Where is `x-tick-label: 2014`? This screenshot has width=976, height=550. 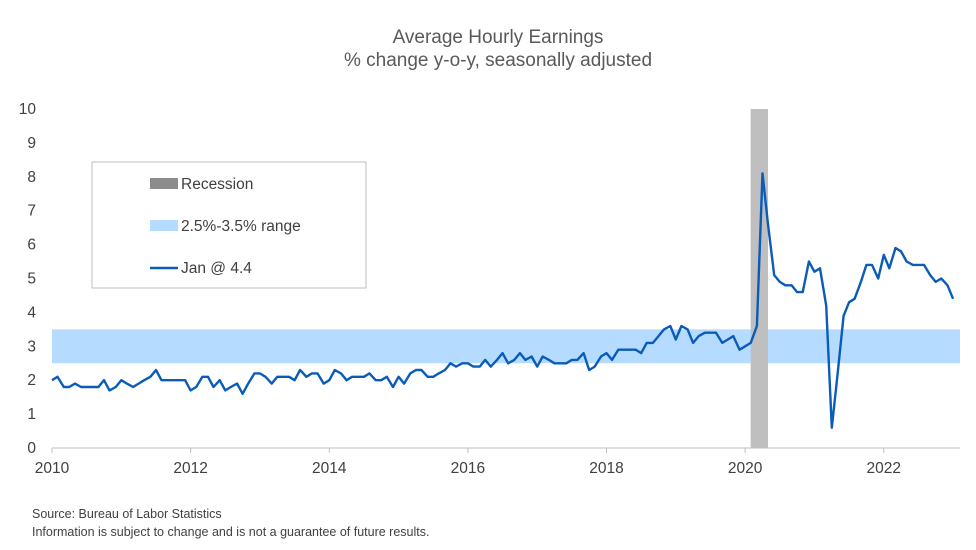 x-tick-label: 2014 is located at coordinates (329, 468).